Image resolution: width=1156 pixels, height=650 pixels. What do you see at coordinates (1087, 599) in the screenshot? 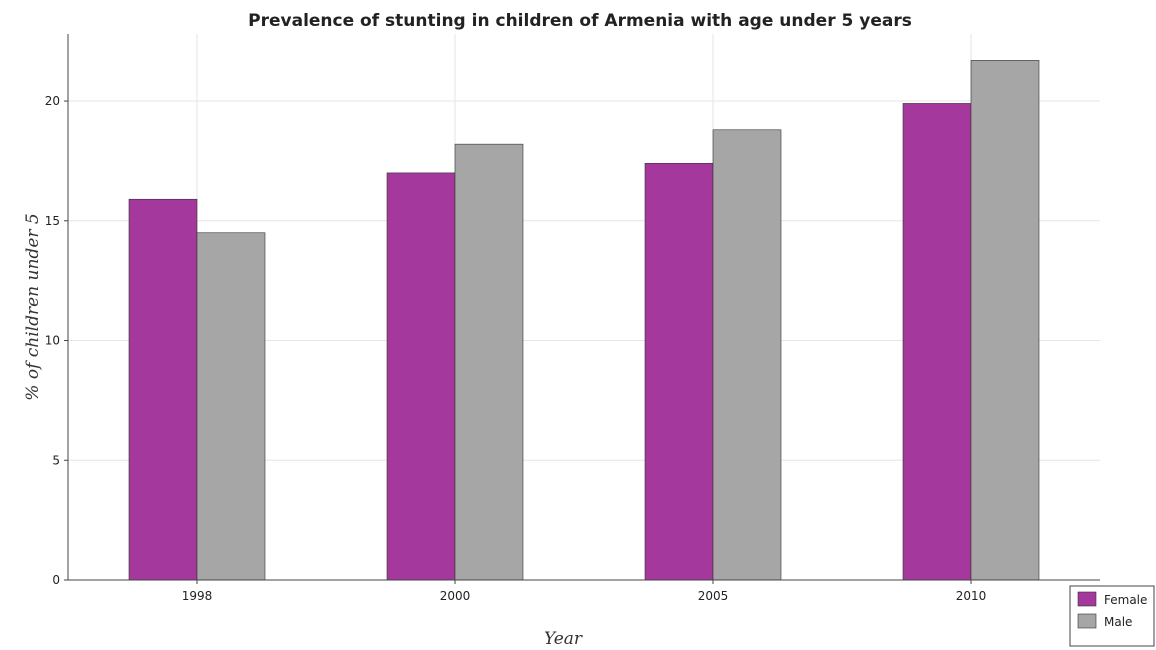
I see `legend-swatch-female` at bounding box center [1087, 599].